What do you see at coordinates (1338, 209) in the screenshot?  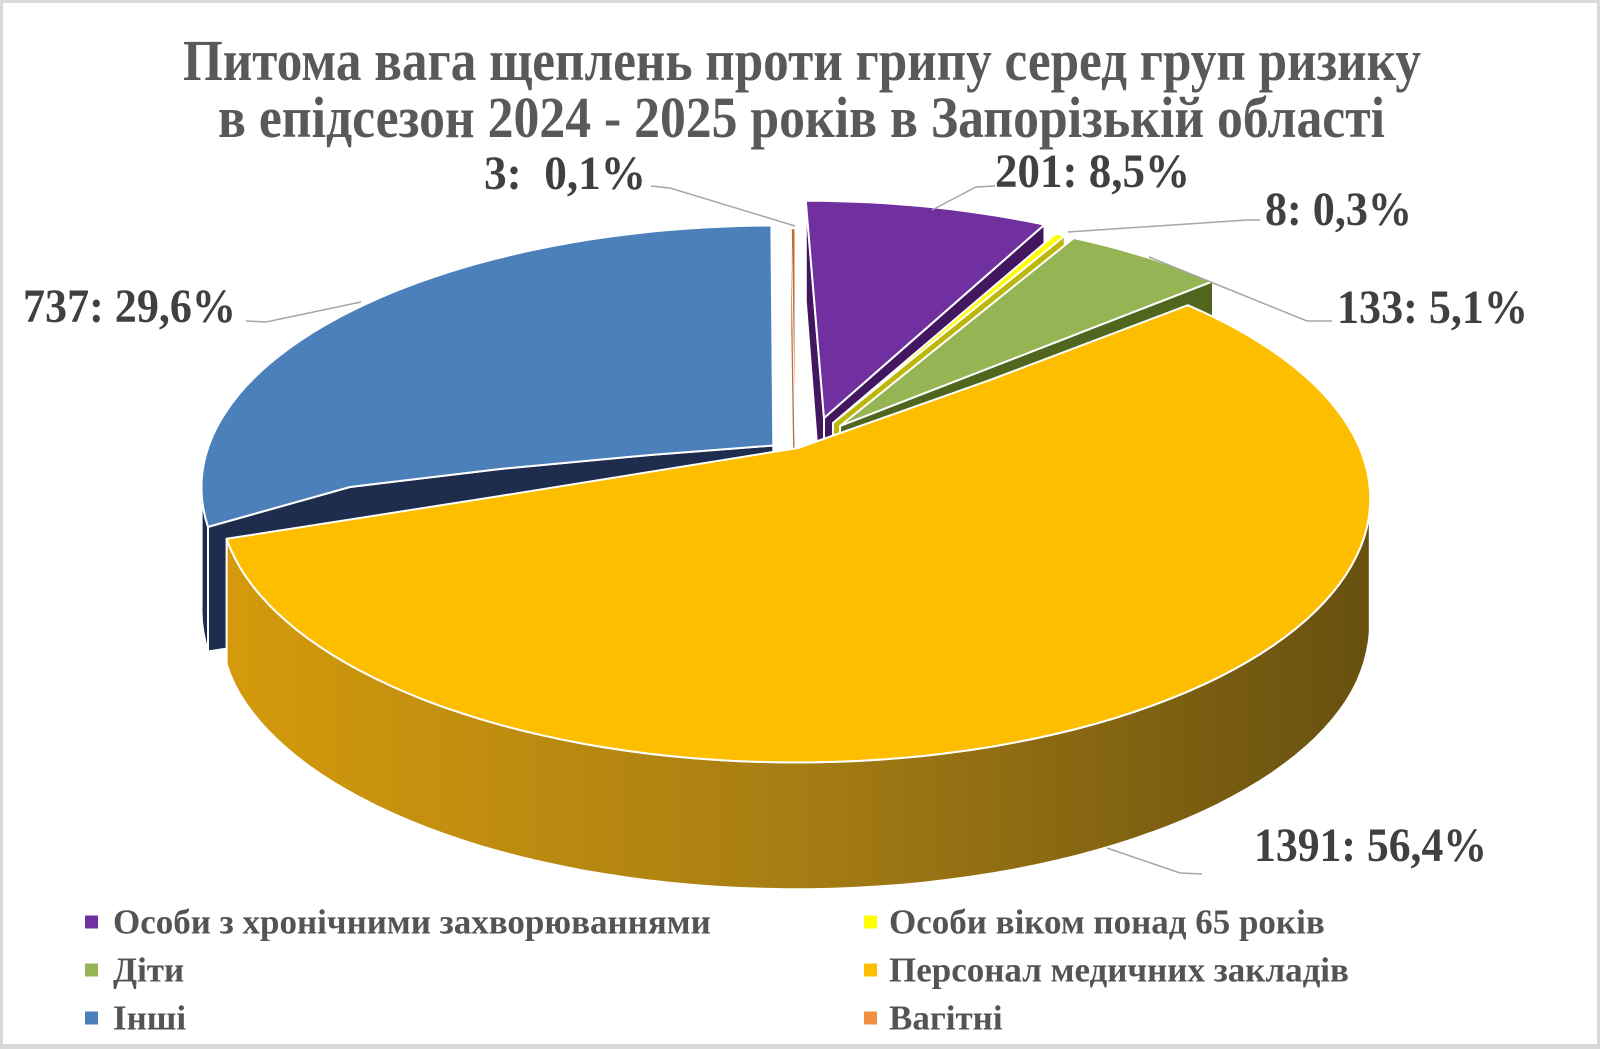 I see `svg-text: 8: 0,3%` at bounding box center [1338, 209].